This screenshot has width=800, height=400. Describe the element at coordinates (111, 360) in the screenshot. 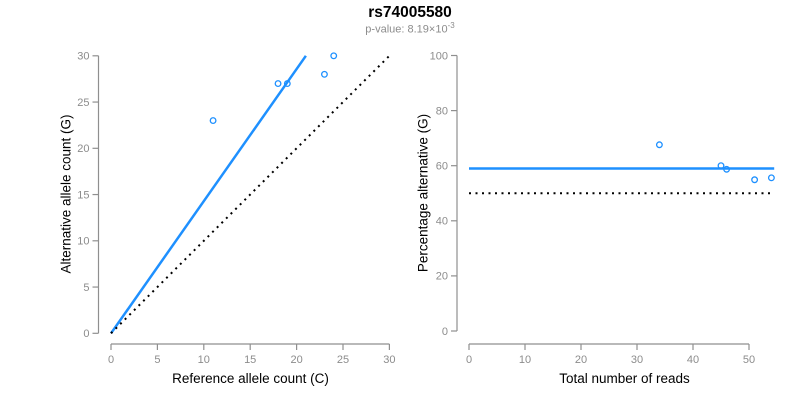

I see `left-x-tick-label: 0` at that location.